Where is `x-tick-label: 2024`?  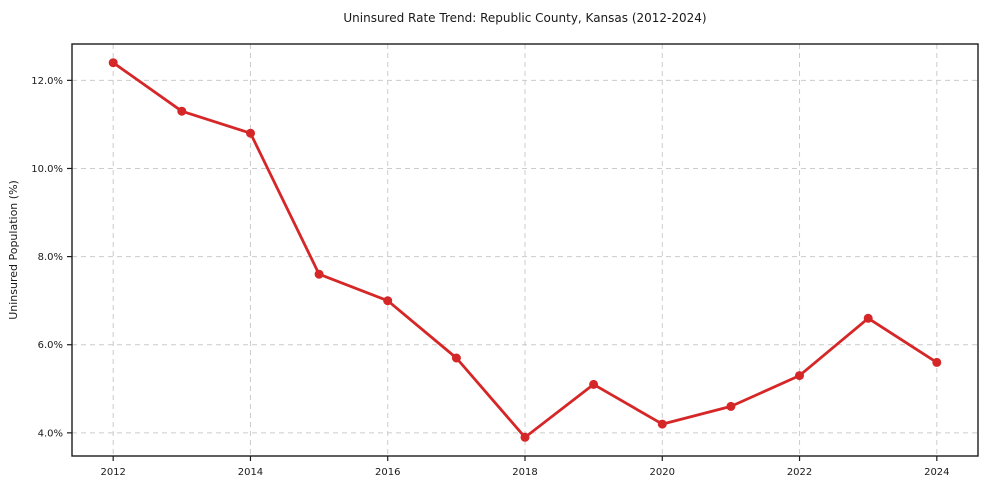 x-tick-label: 2024 is located at coordinates (936, 472).